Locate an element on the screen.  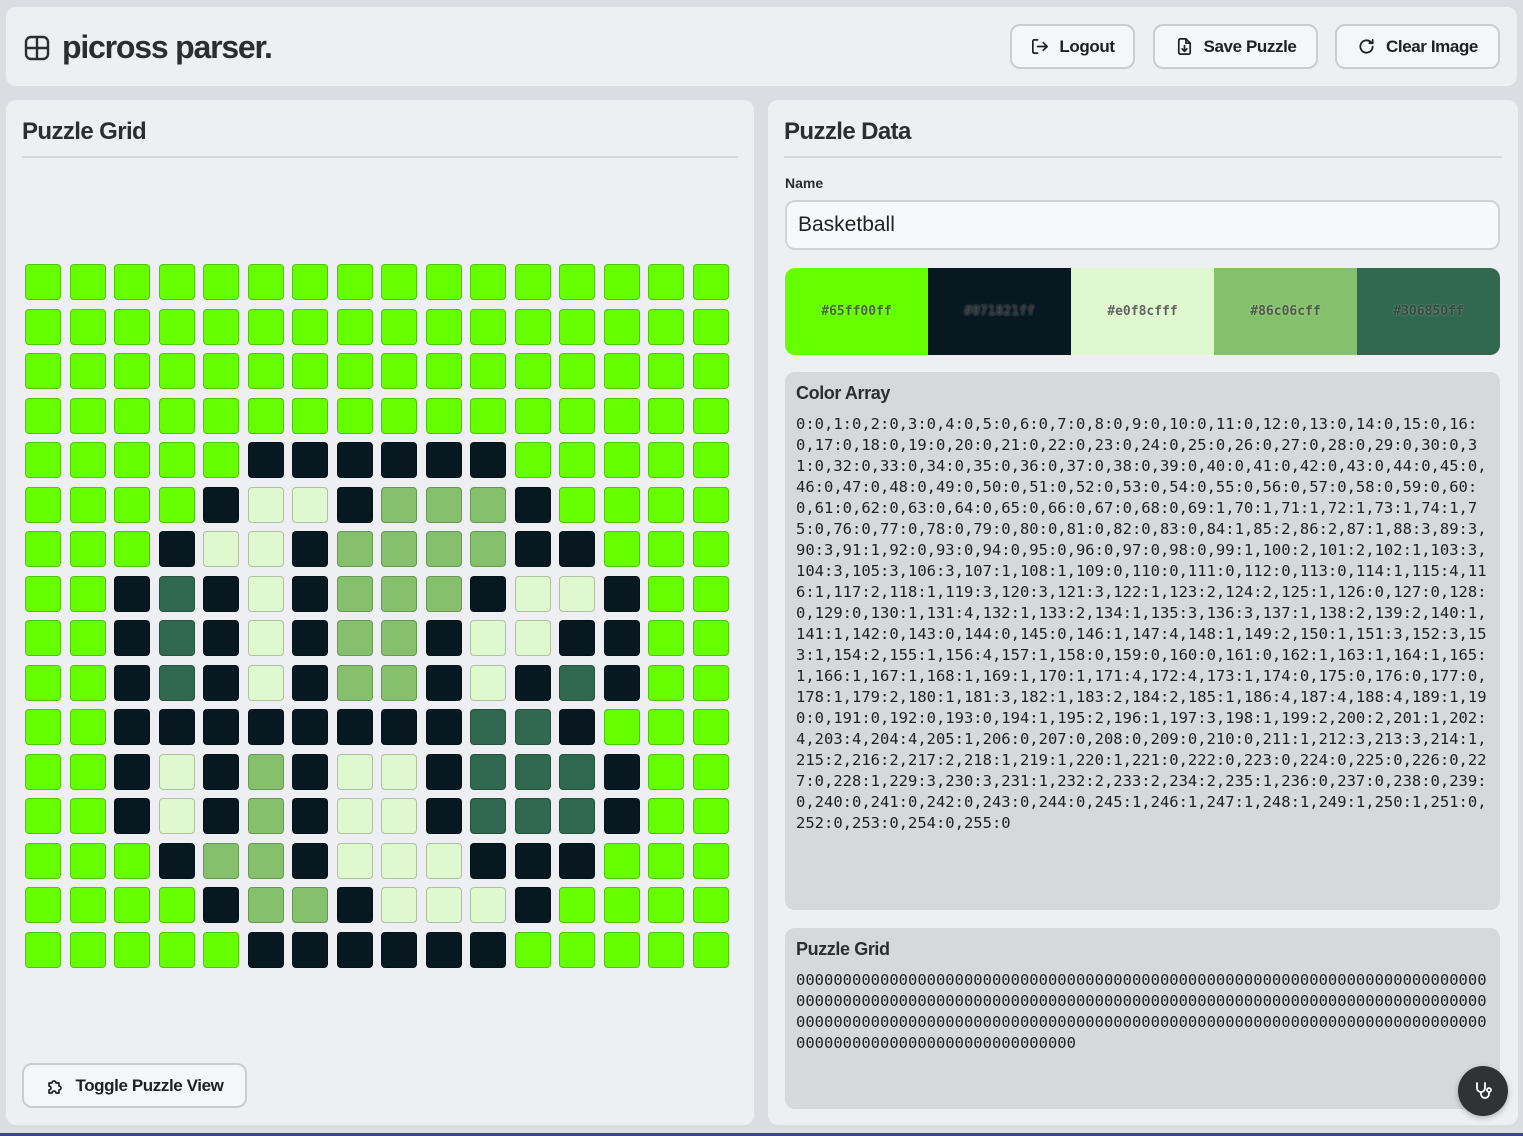
color-swatch: #306850ff is located at coordinates (1428, 311).